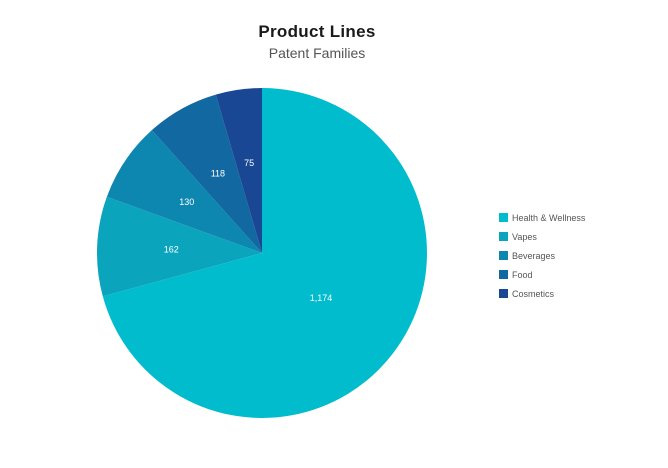 This screenshot has height=468, width=668. I want to click on slice-value-label: 75, so click(249, 163).